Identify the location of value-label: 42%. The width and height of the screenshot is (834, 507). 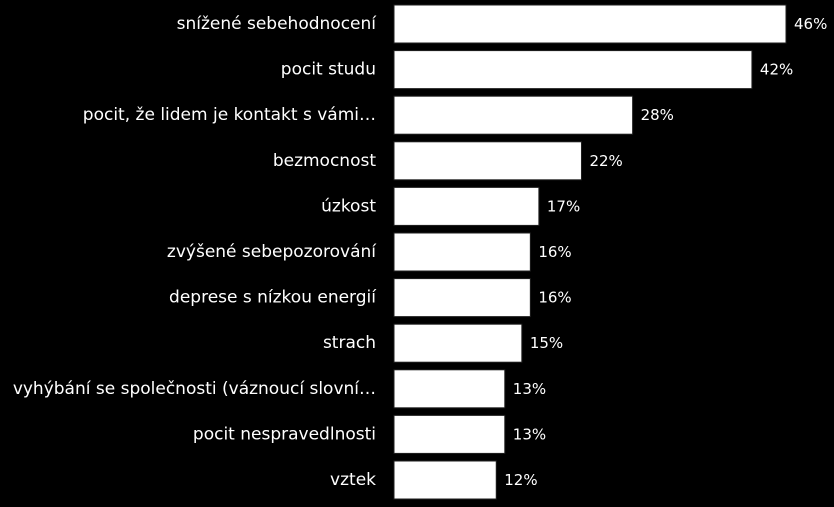
(776, 70).